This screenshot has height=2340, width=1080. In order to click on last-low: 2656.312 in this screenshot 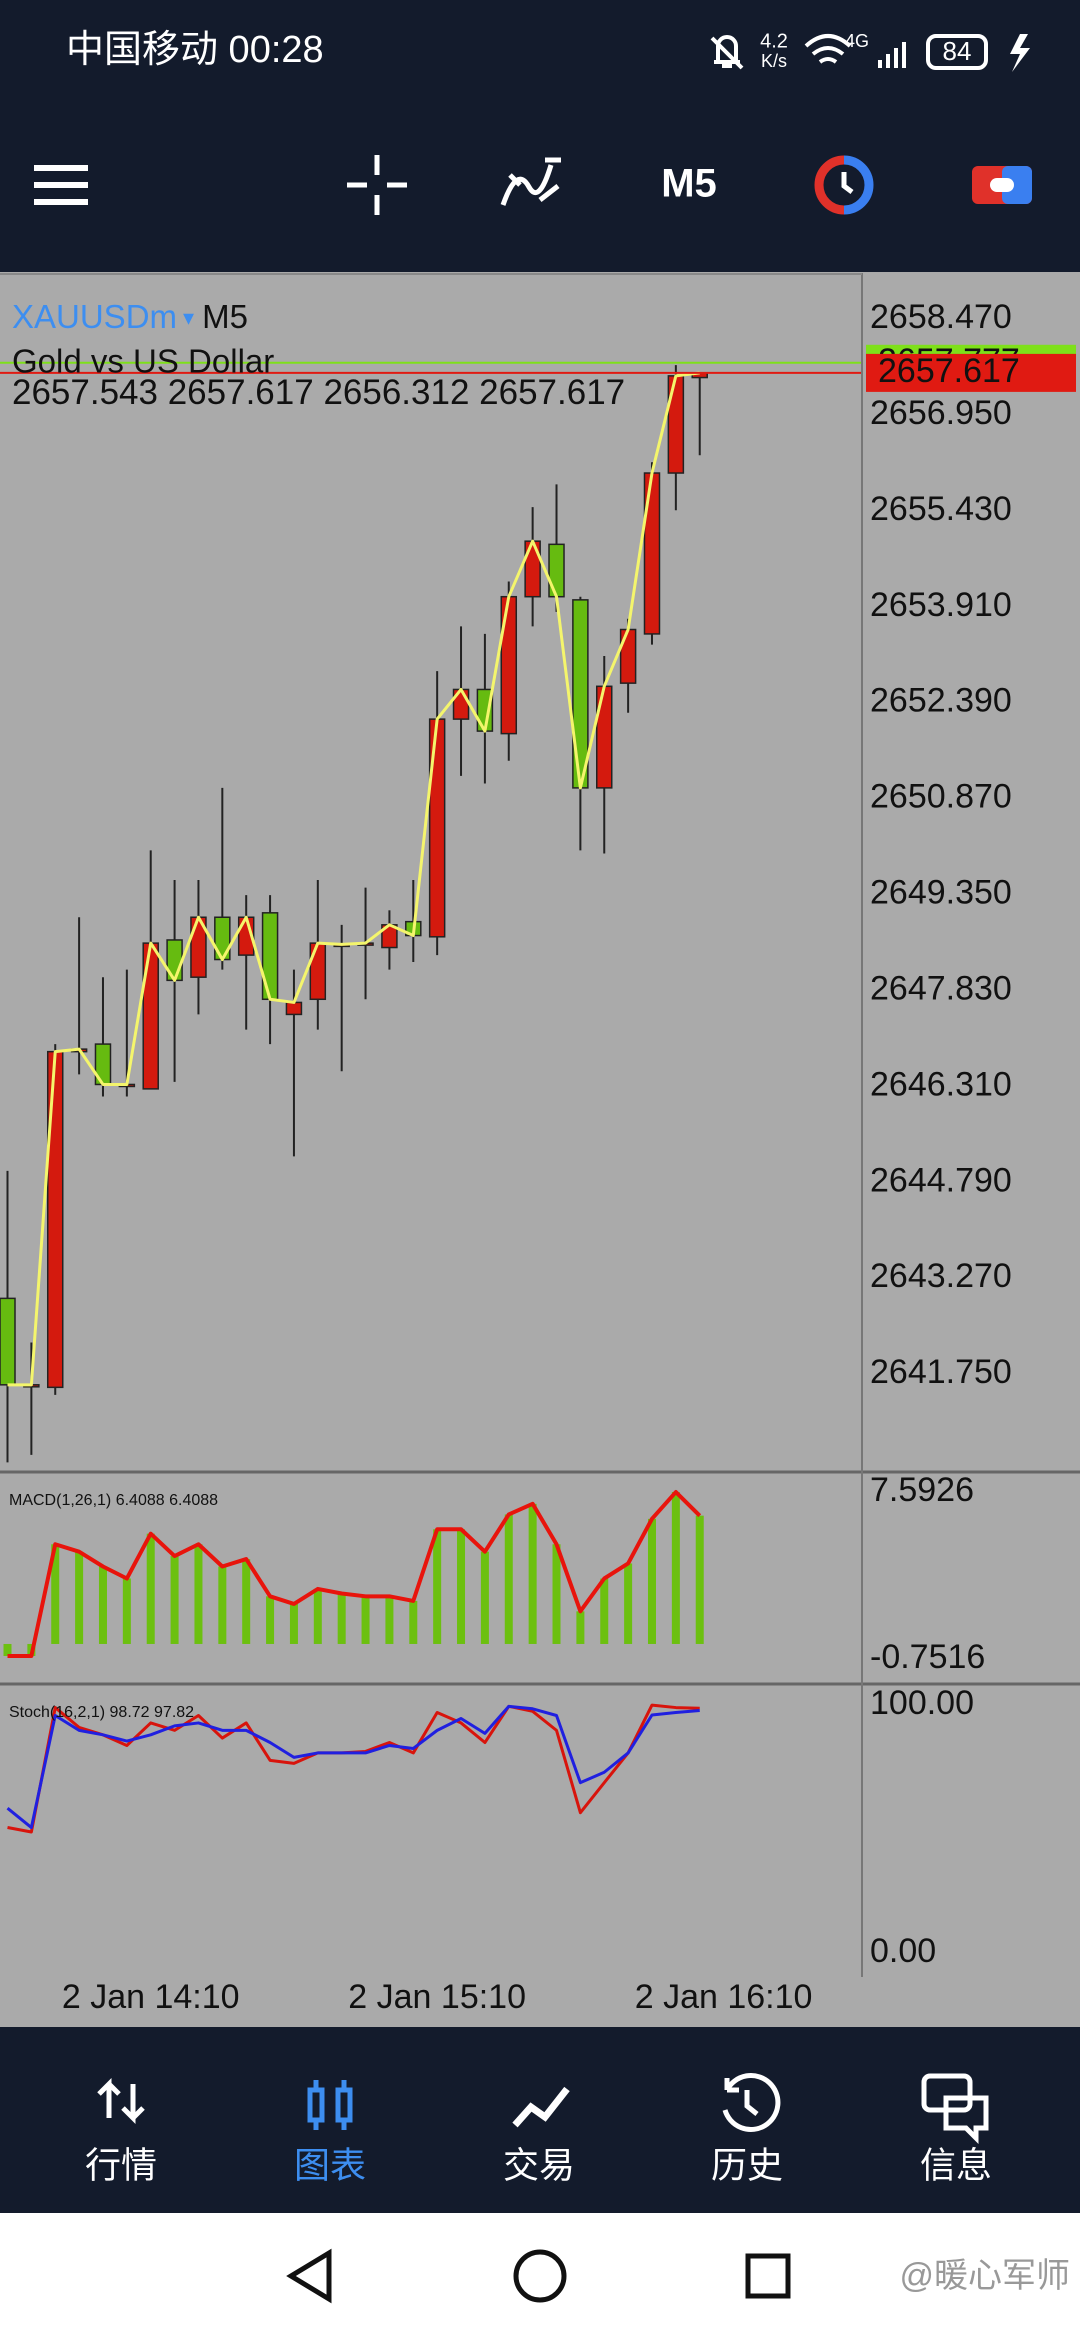, I will do `click(396, 392)`.